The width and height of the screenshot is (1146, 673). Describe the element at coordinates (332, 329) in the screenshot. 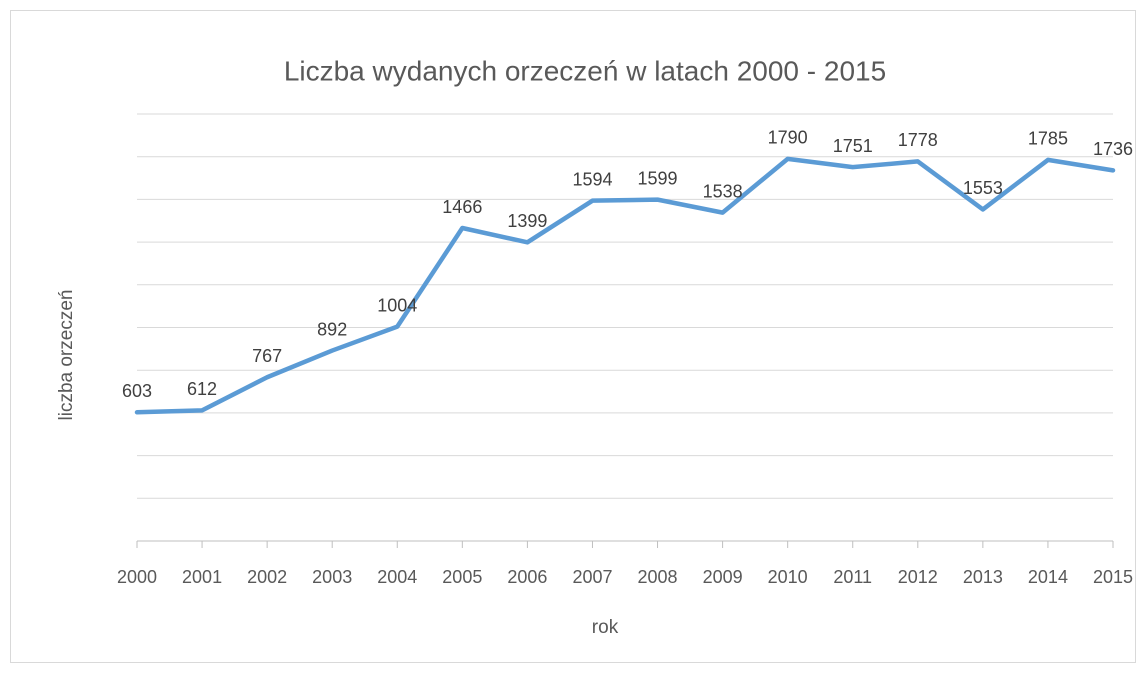

I see `data-label: 892` at that location.